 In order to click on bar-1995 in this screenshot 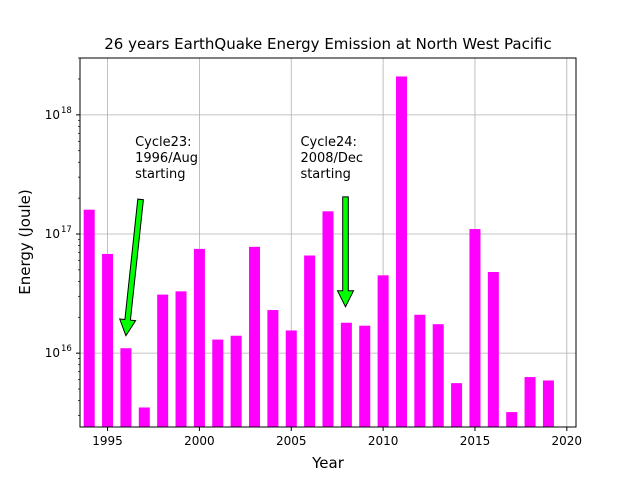, I will do `click(108, 340)`.